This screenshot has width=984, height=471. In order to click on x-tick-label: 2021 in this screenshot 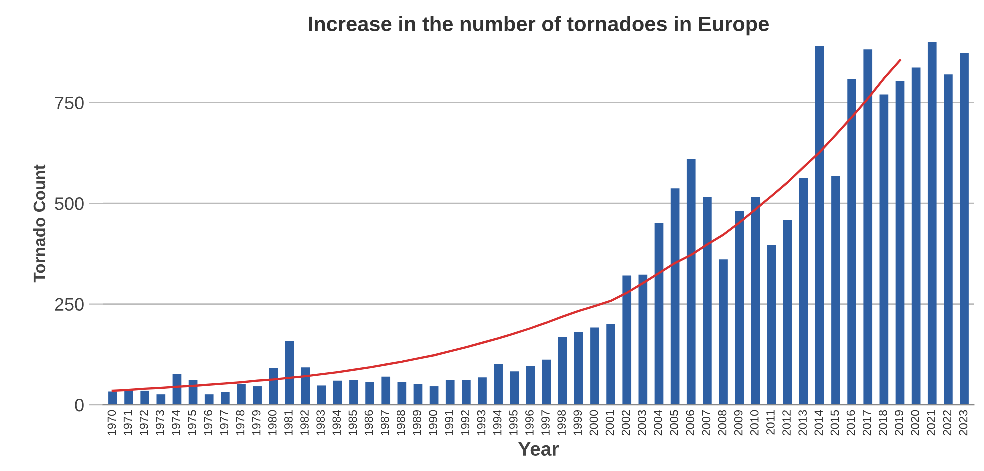, I will do `click(931, 423)`.